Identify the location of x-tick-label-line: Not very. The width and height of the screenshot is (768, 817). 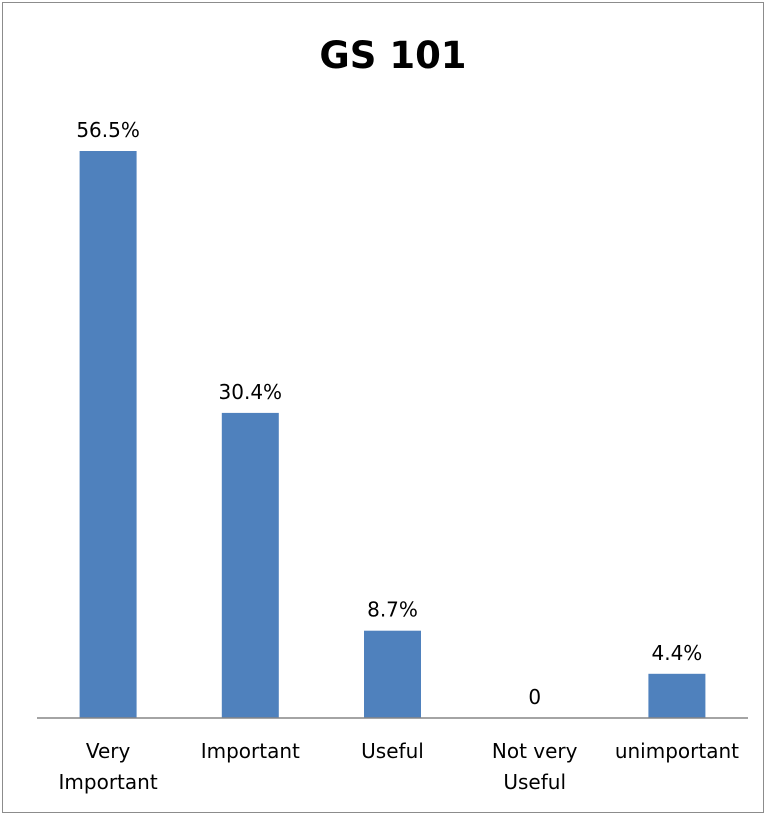
(535, 751).